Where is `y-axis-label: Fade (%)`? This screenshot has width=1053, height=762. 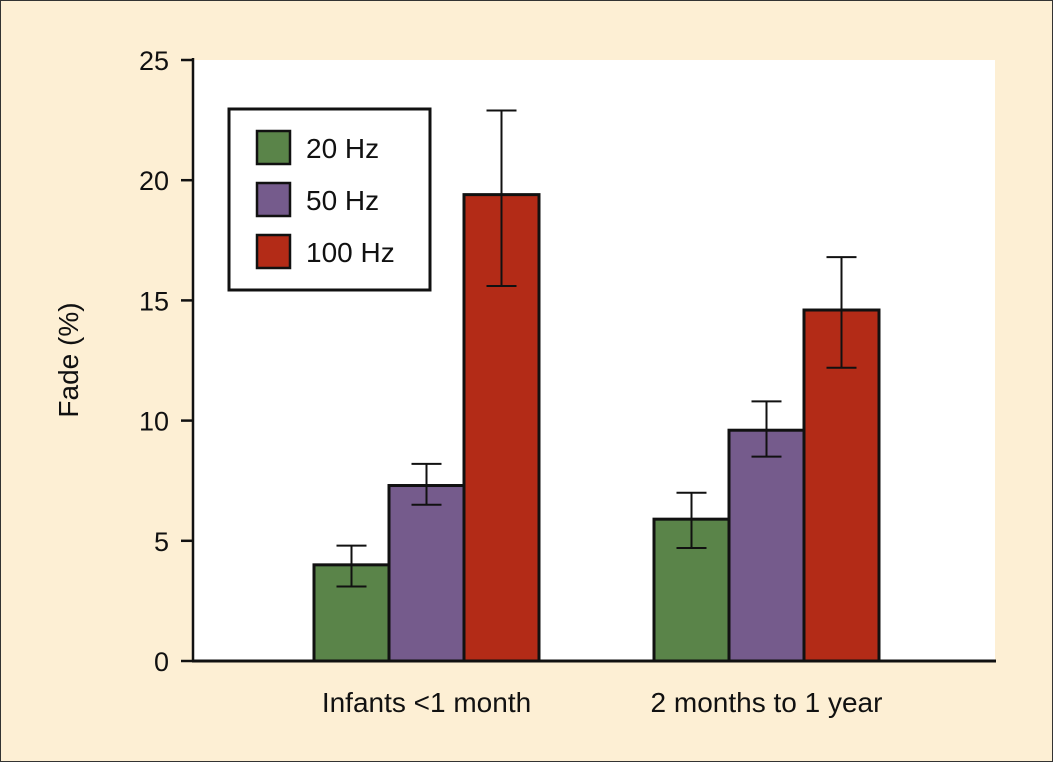 y-axis-label: Fade (%) is located at coordinates (68, 359).